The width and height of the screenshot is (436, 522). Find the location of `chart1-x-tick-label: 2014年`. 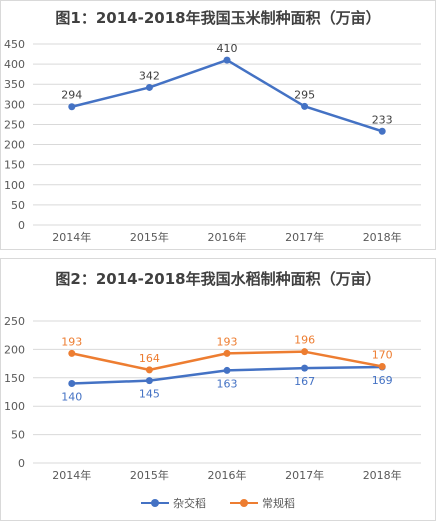

chart1-x-tick-label: 2014年 is located at coordinates (71, 237).